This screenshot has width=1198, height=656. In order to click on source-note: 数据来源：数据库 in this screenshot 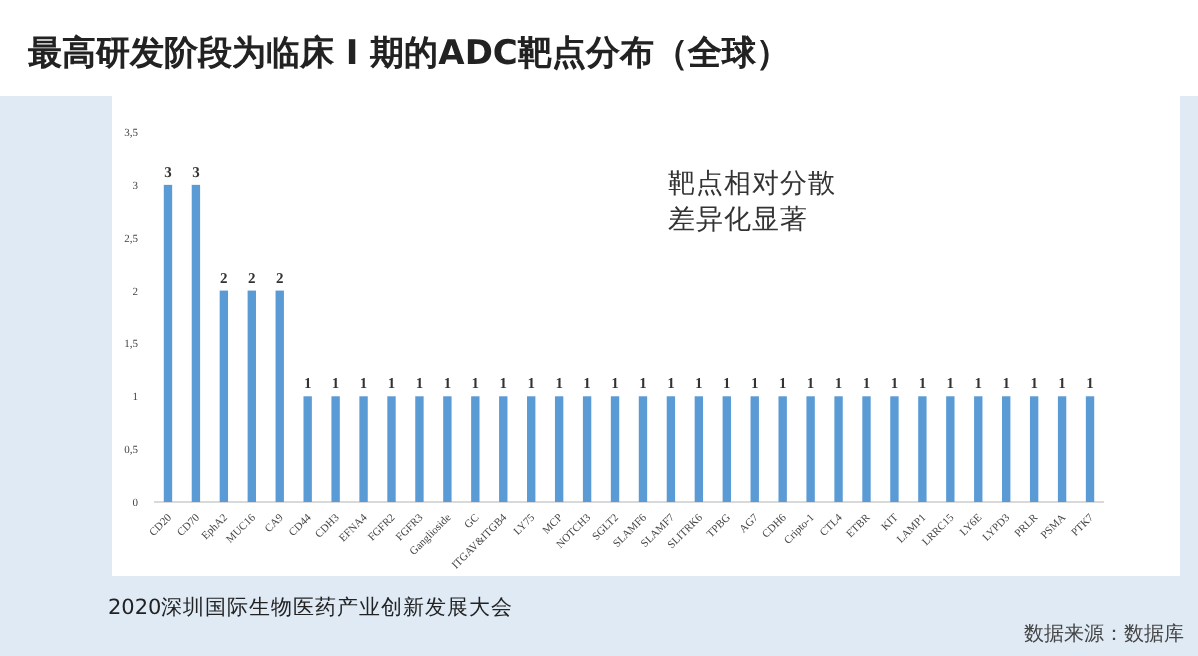, I will do `click(1104, 634)`.